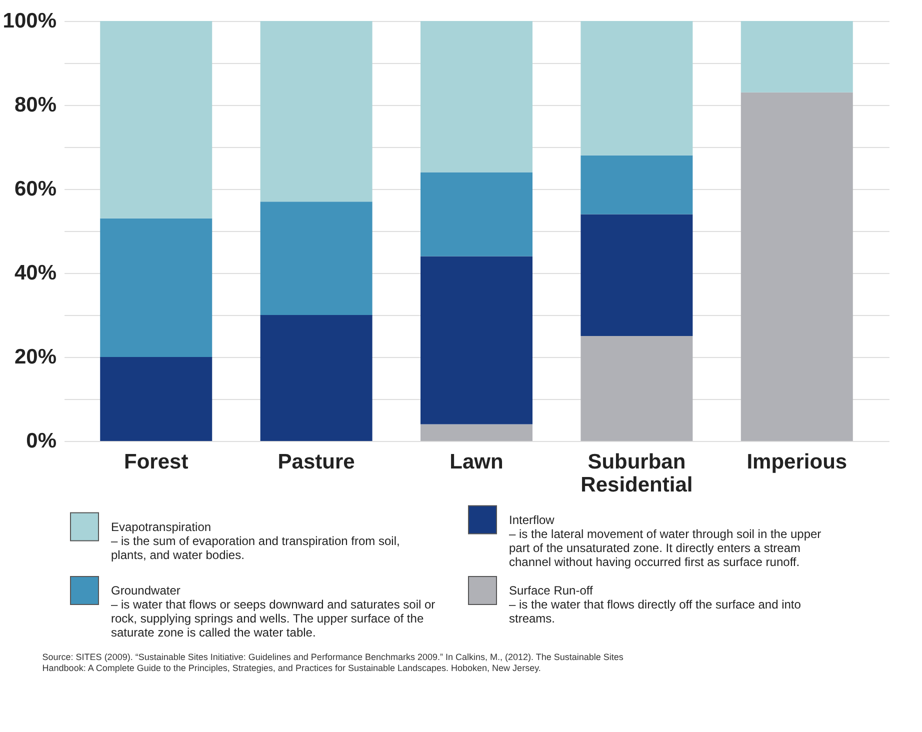 The height and width of the screenshot is (732, 922). I want to click on text: – is the sum of evaporation and transpiration from soil, plants, and water bodies., so click(255, 548).